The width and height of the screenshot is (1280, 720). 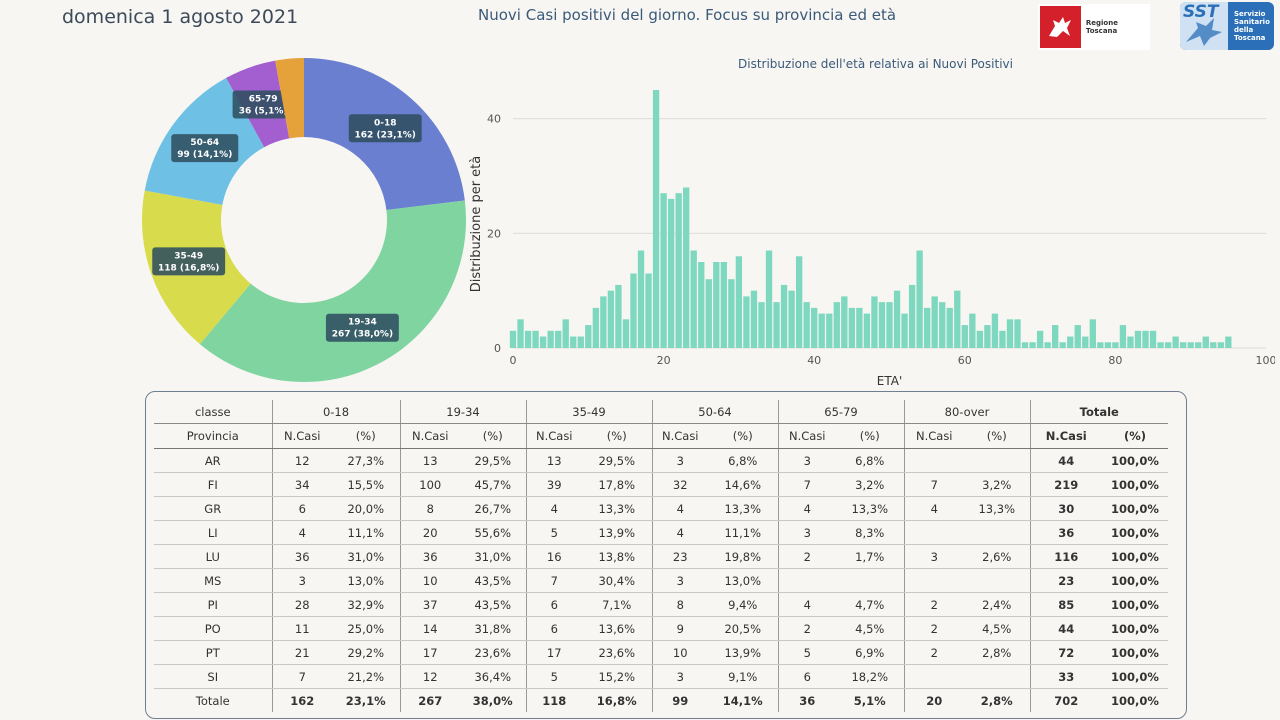 What do you see at coordinates (213, 580) in the screenshot?
I see `province-cell: MS` at bounding box center [213, 580].